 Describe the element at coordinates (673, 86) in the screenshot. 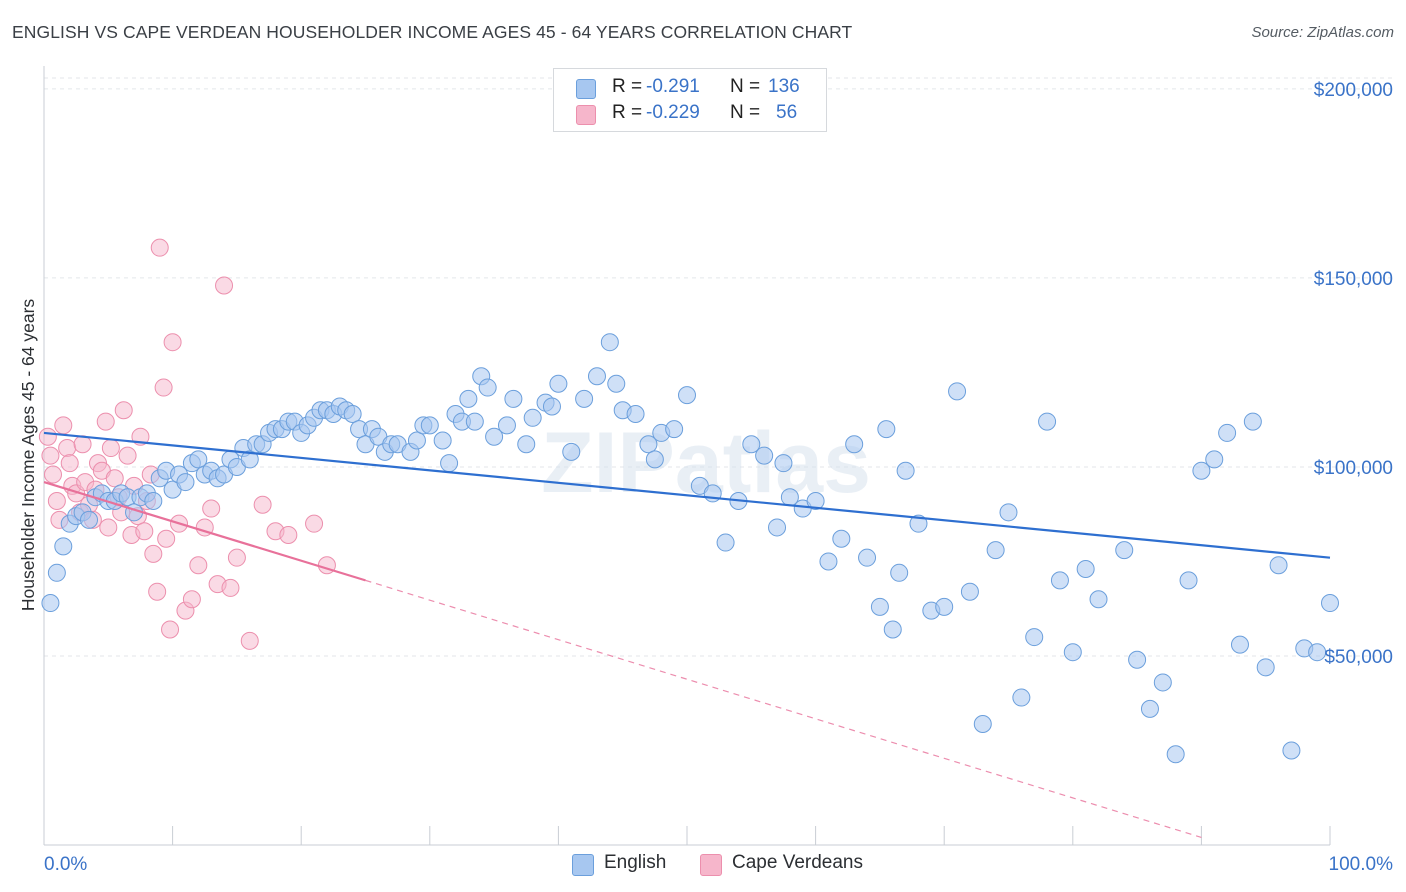

I see `r-value: -0.291` at that location.